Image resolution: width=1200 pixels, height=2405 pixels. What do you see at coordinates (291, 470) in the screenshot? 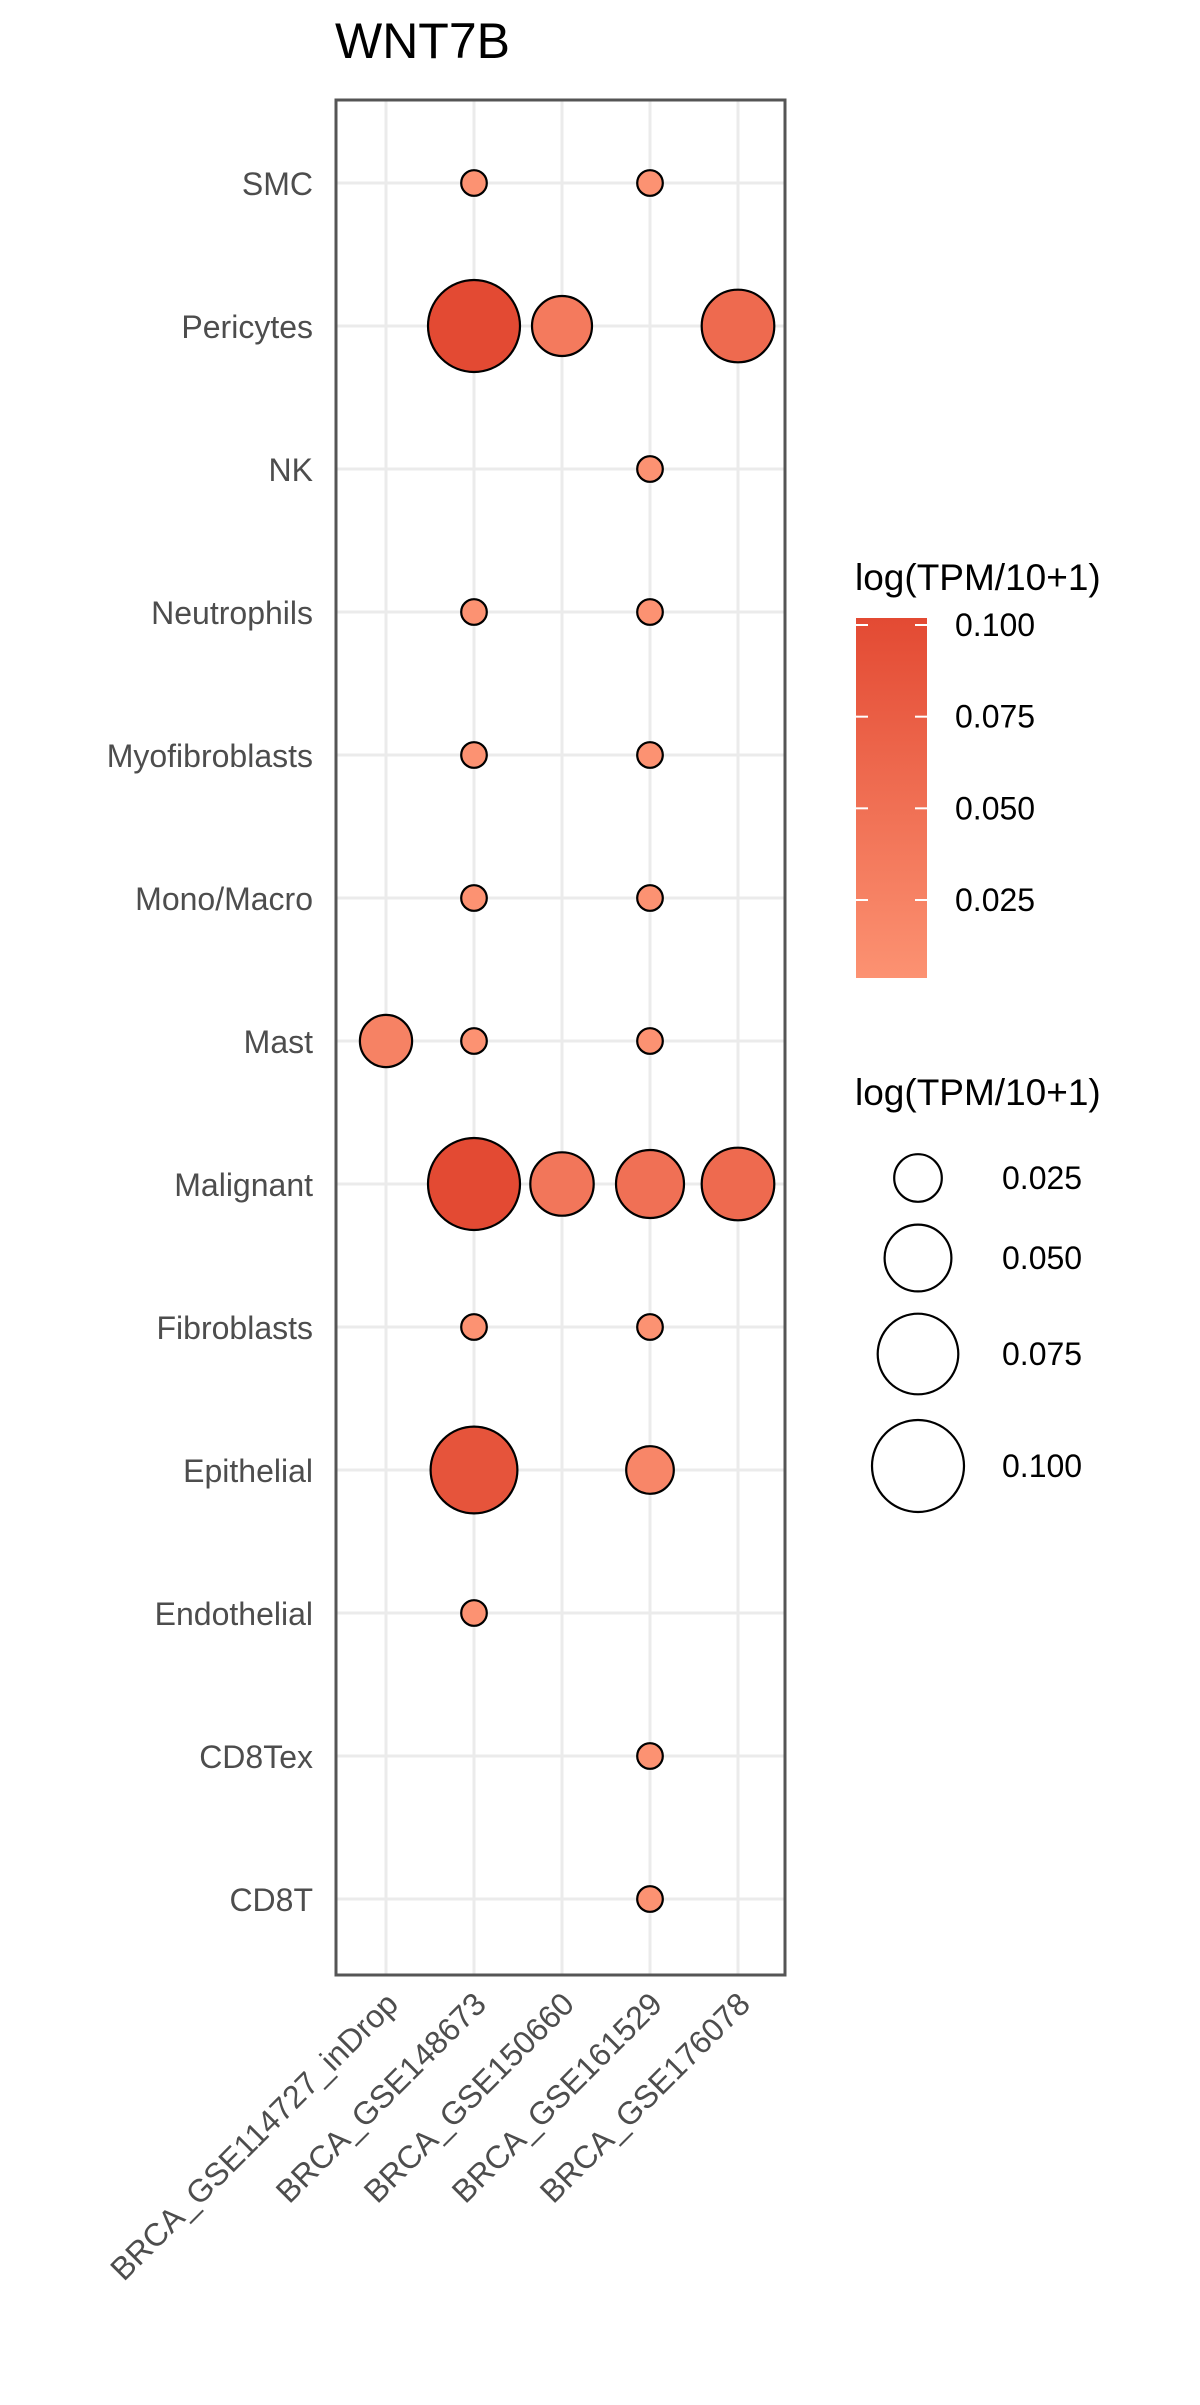
I see `y-tick-label: NK` at bounding box center [291, 470].